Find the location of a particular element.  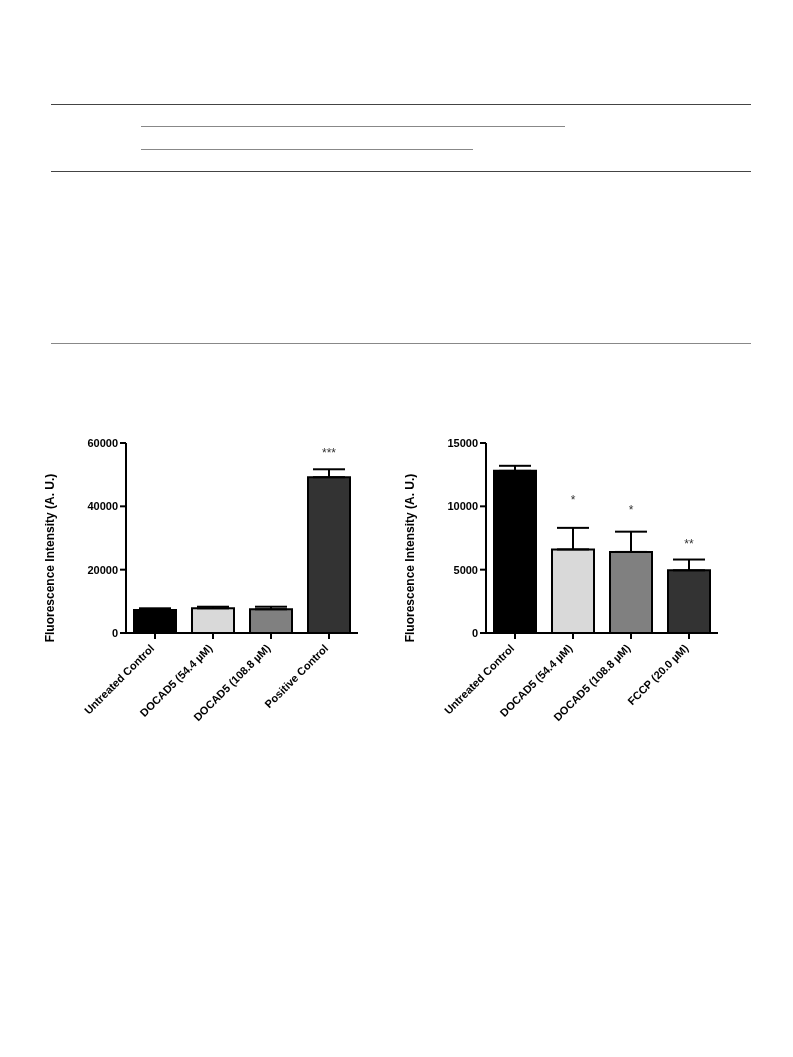

y-tick-label: 60000 is located at coordinates (102, 442).